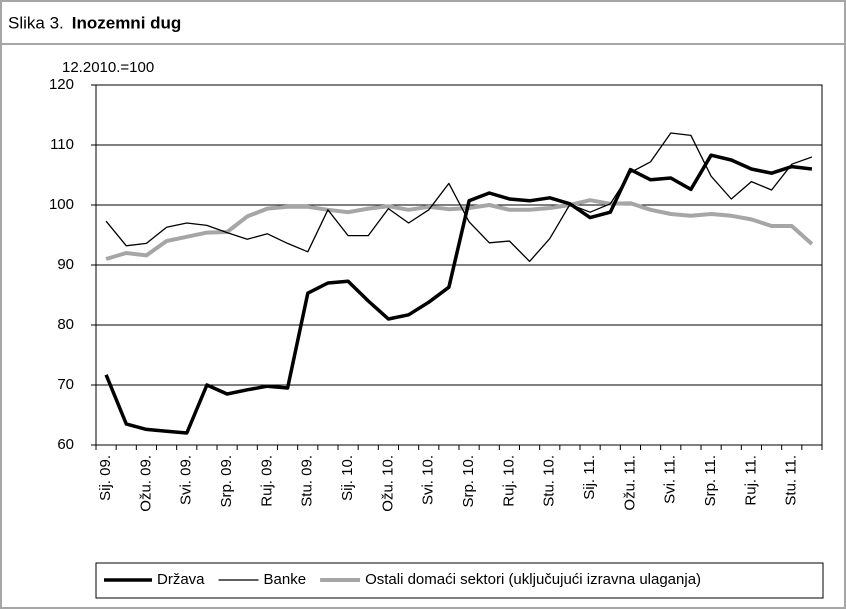  I want to click on x-tick-label: Srp. 09., so click(226, 481).